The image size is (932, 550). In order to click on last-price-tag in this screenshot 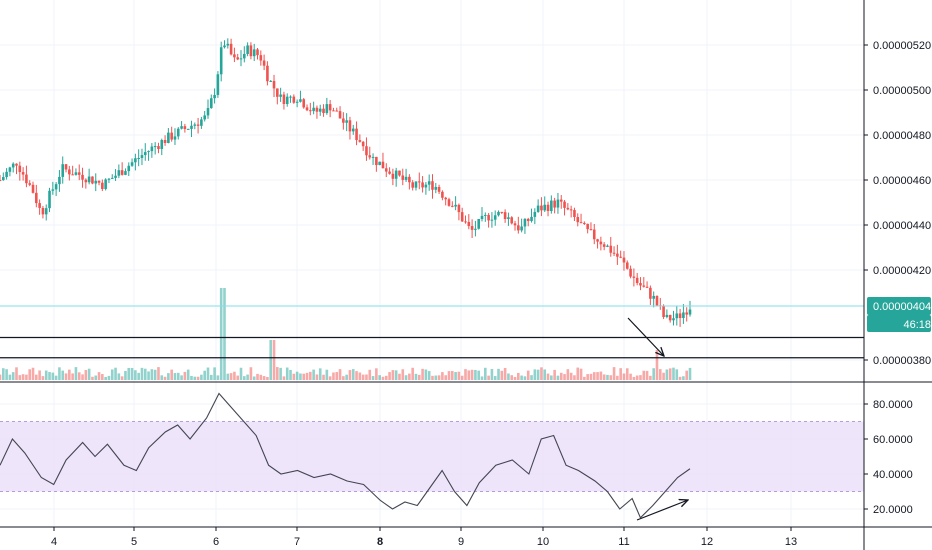, I will do `click(899, 306)`.